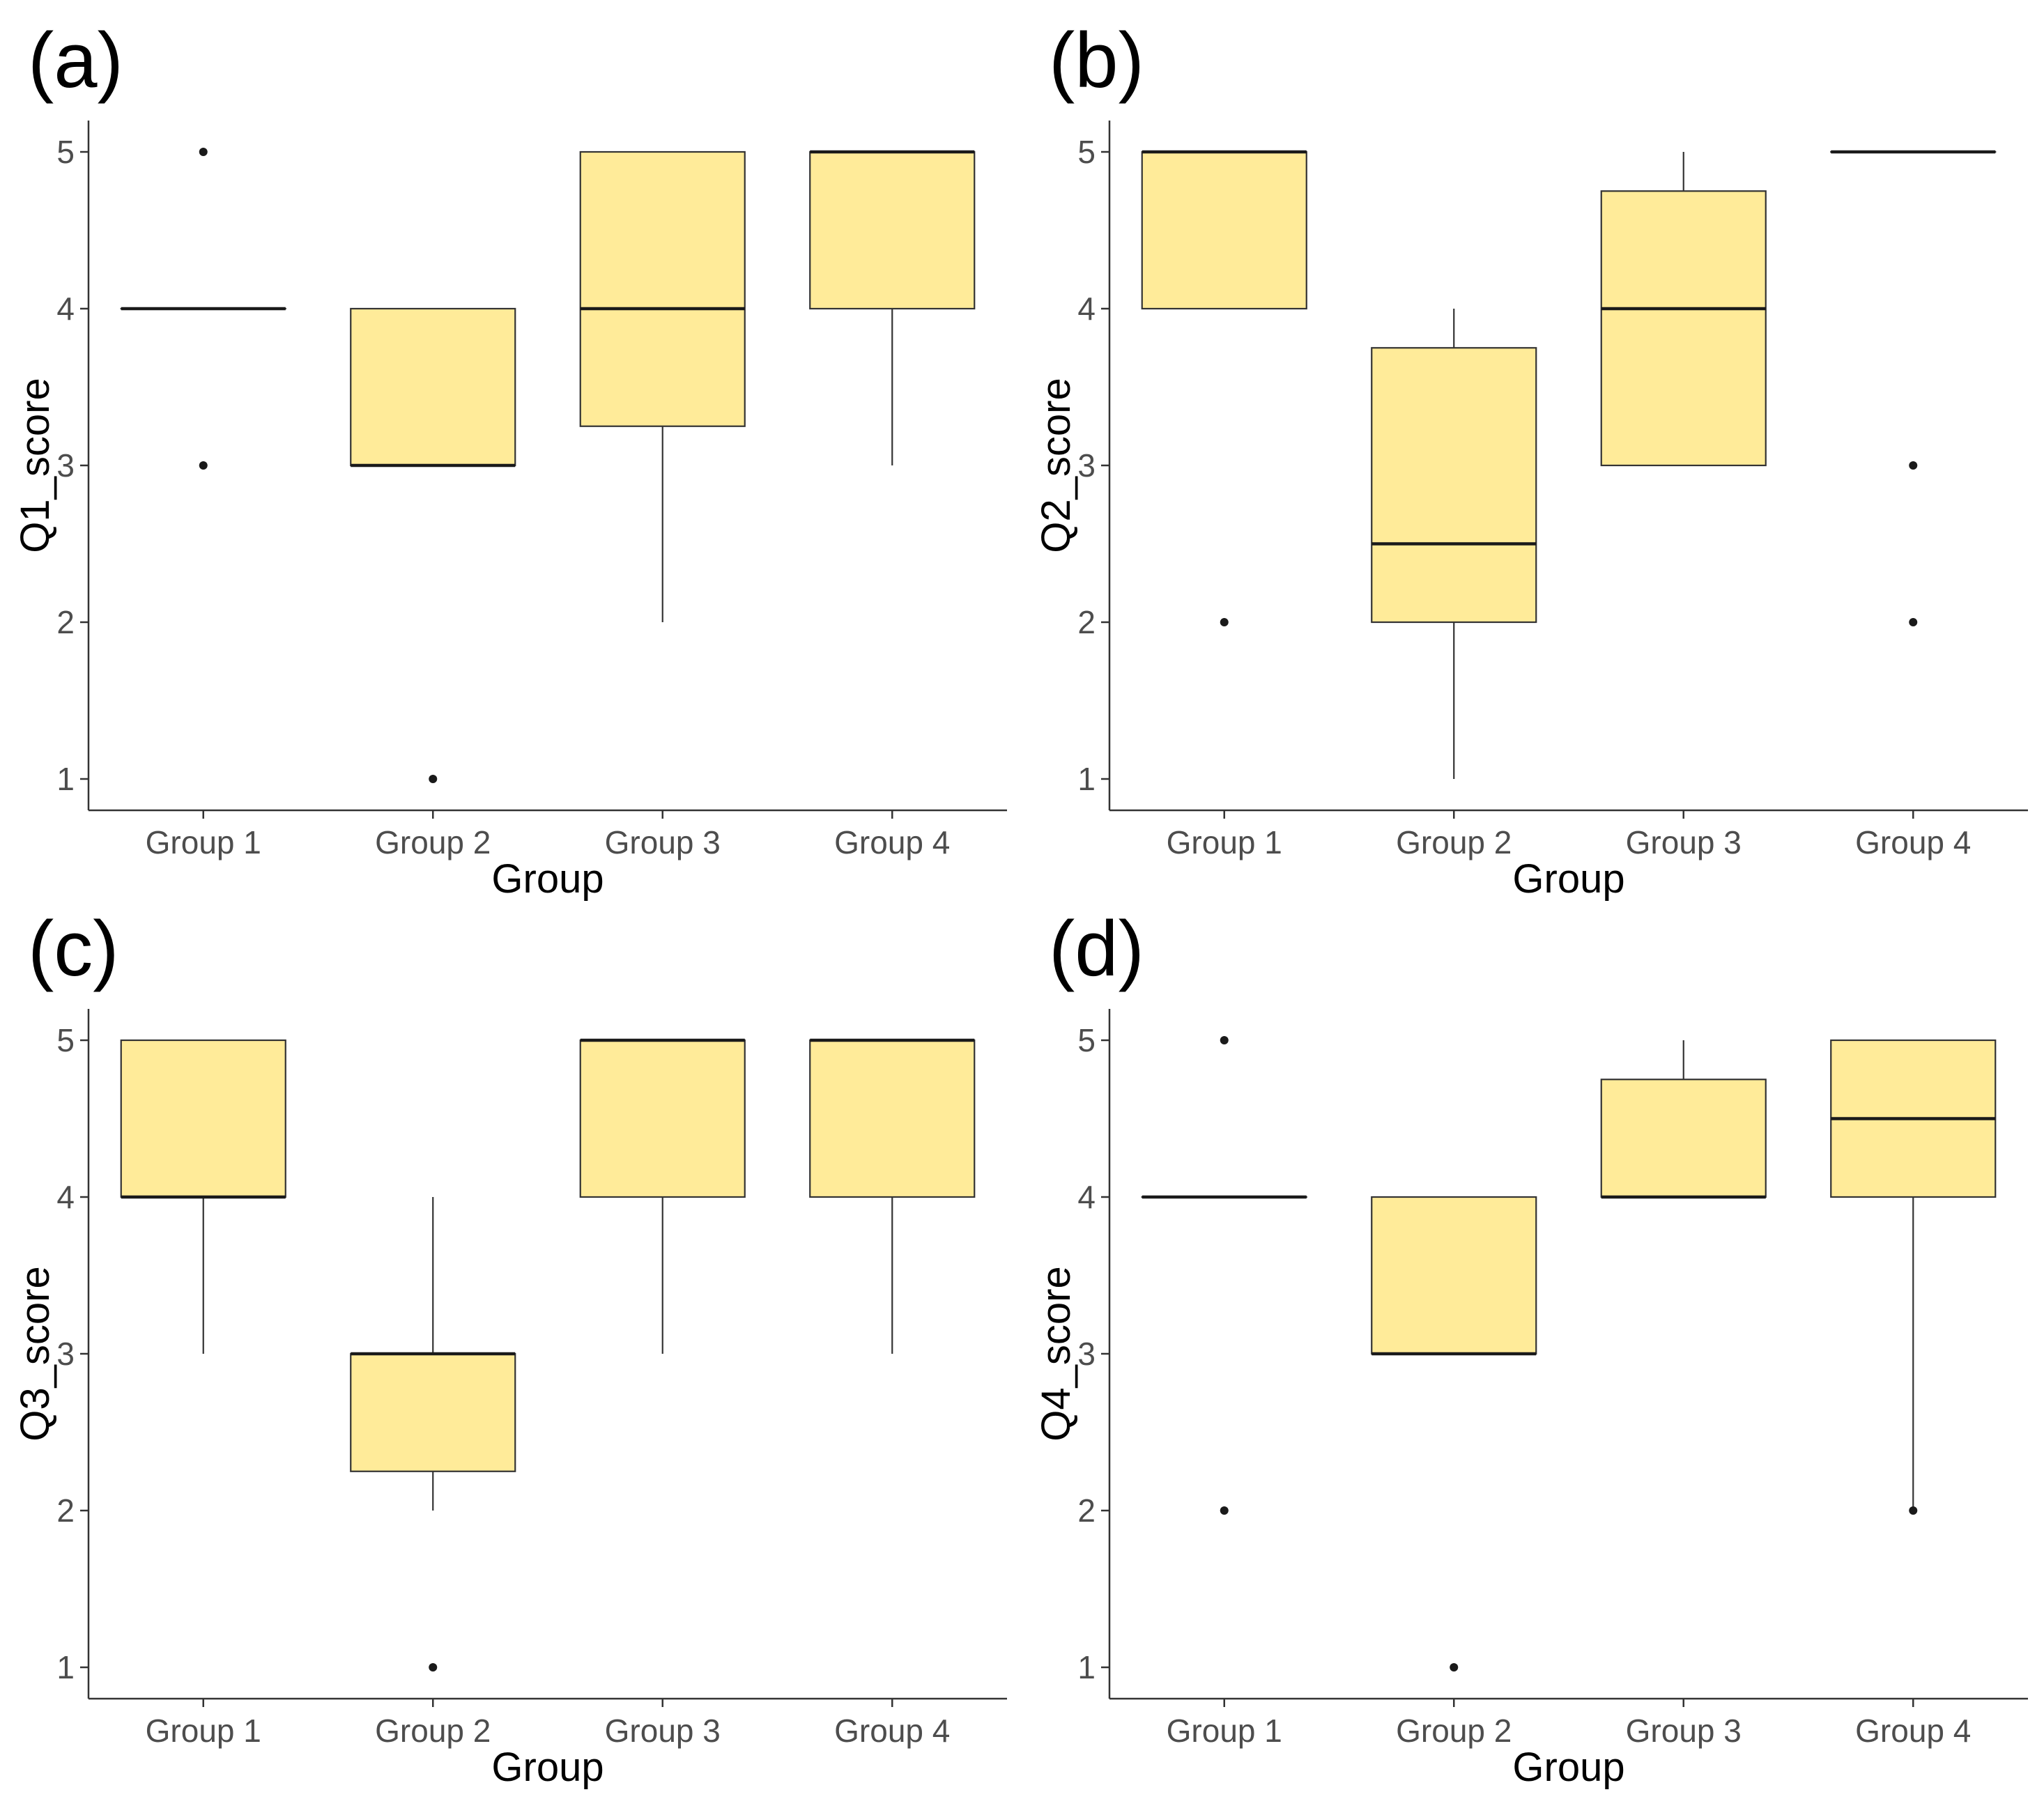 This screenshot has height=1799, width=2044. I want to click on panel-label: (a), so click(76, 60).